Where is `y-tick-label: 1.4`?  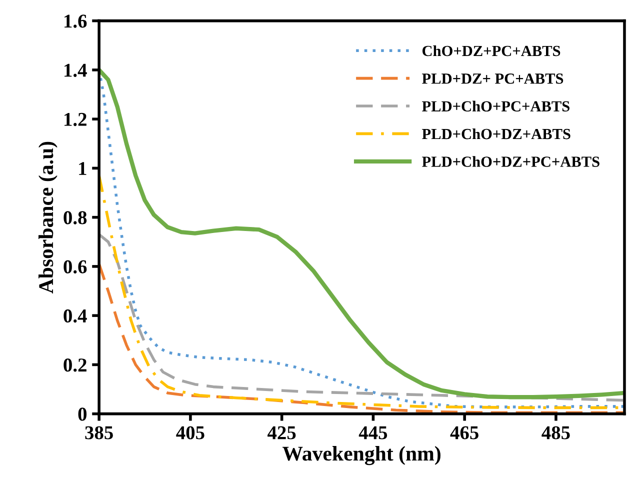 y-tick-label: 1.4 is located at coordinates (75, 70).